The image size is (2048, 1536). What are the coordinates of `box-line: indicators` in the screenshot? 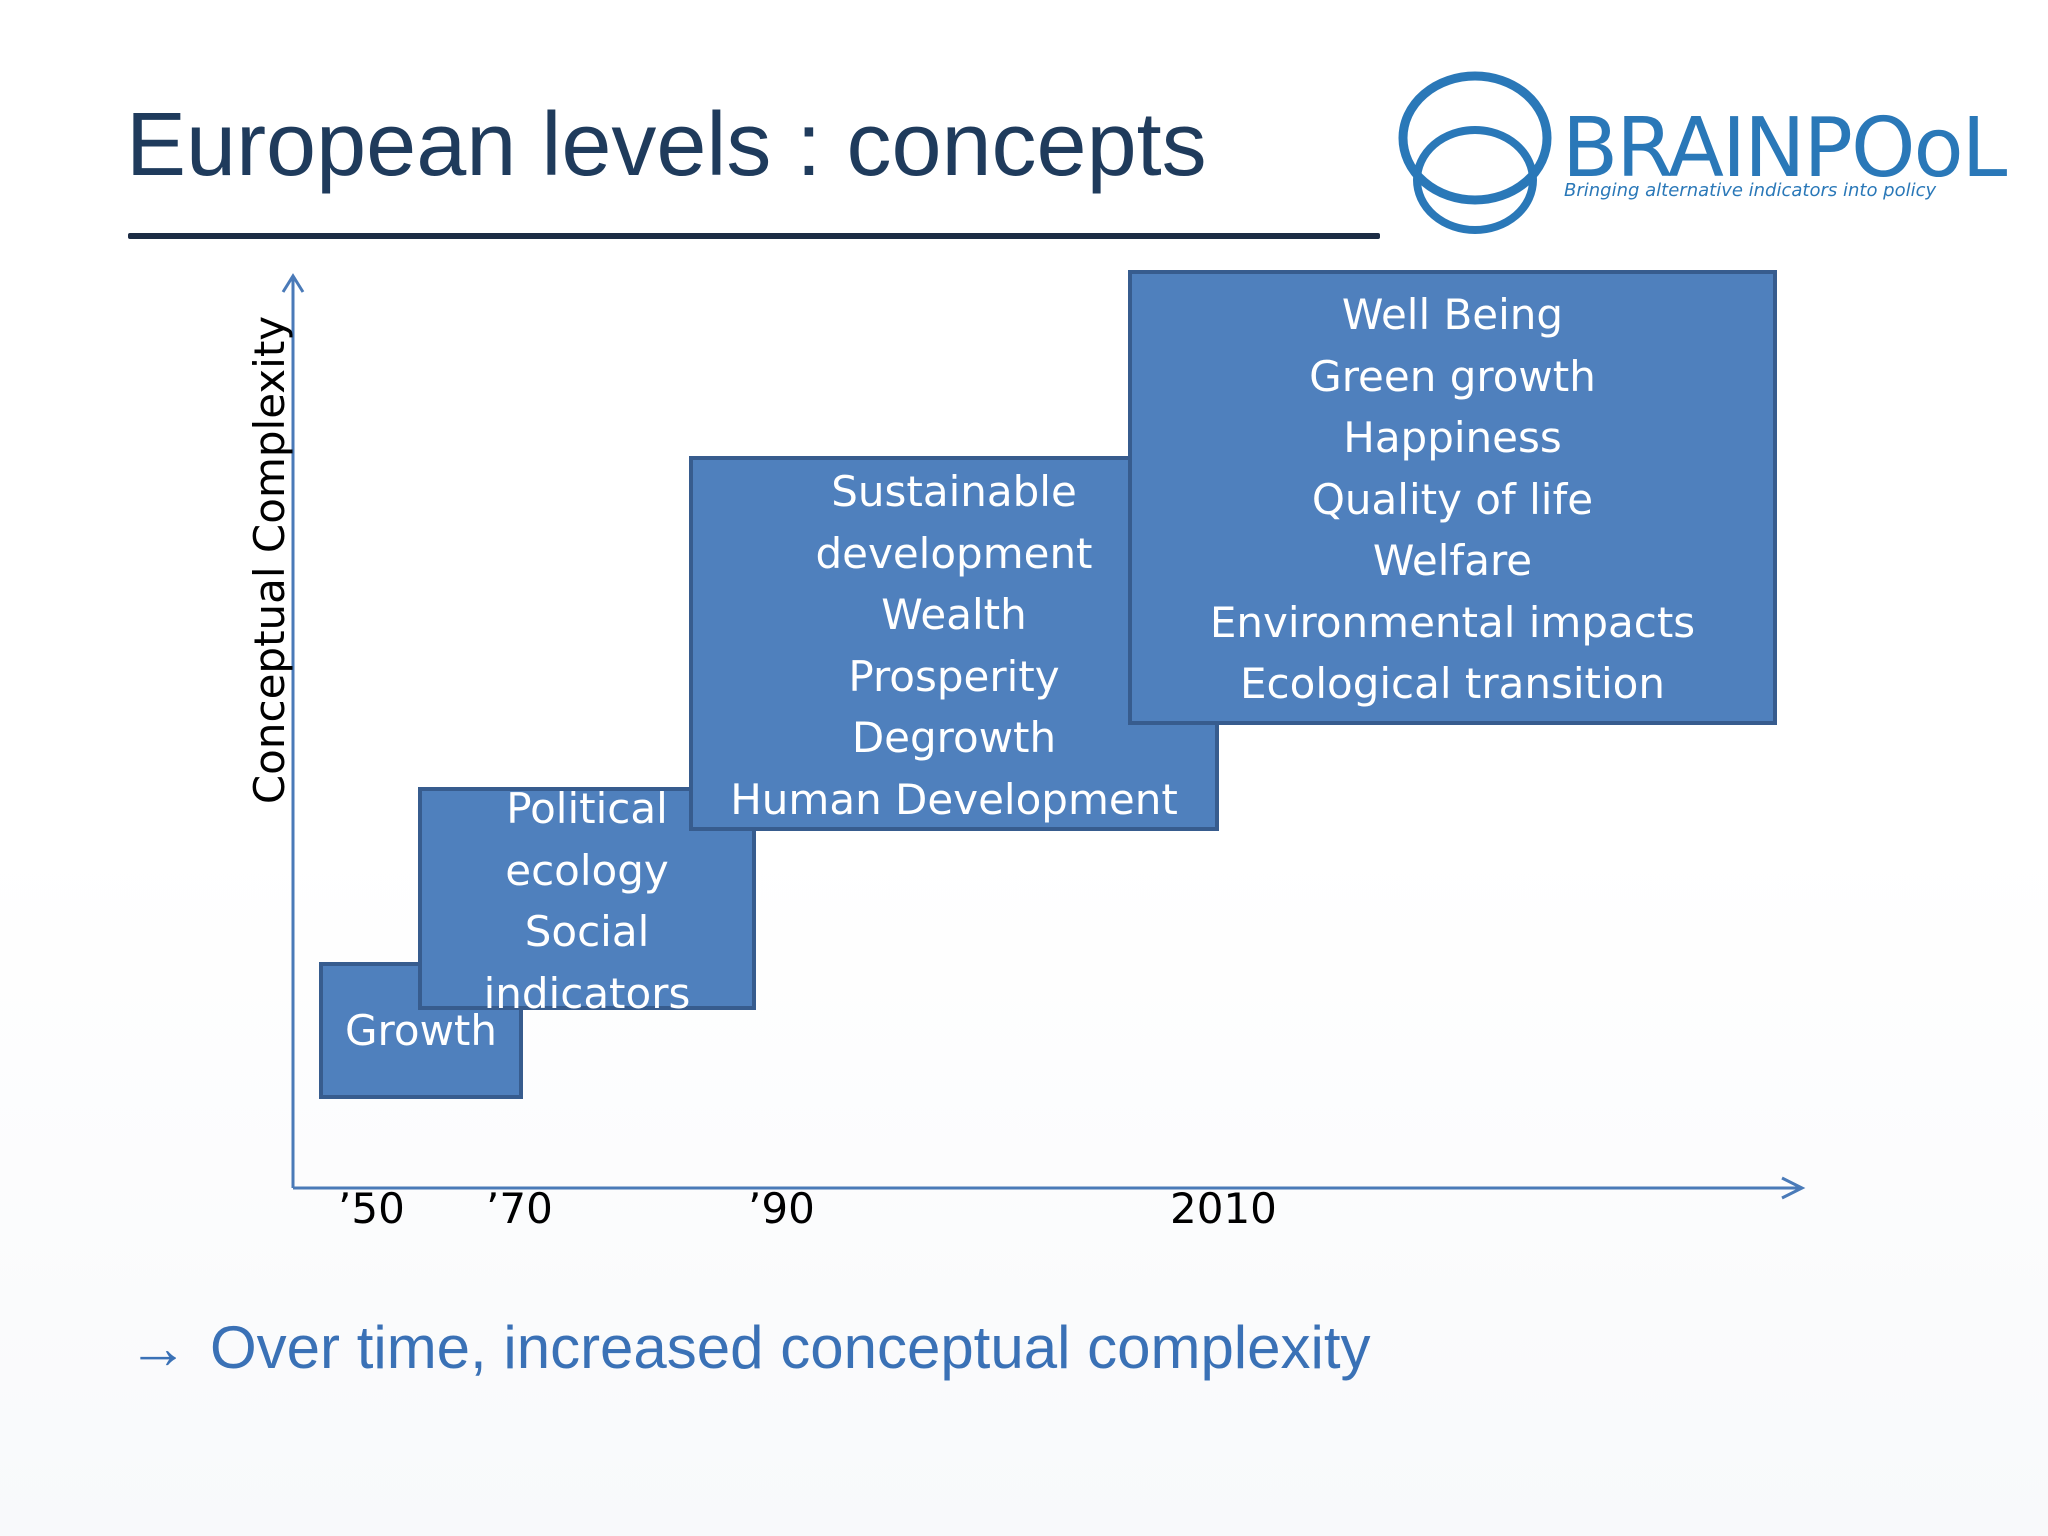 It's located at (587, 993).